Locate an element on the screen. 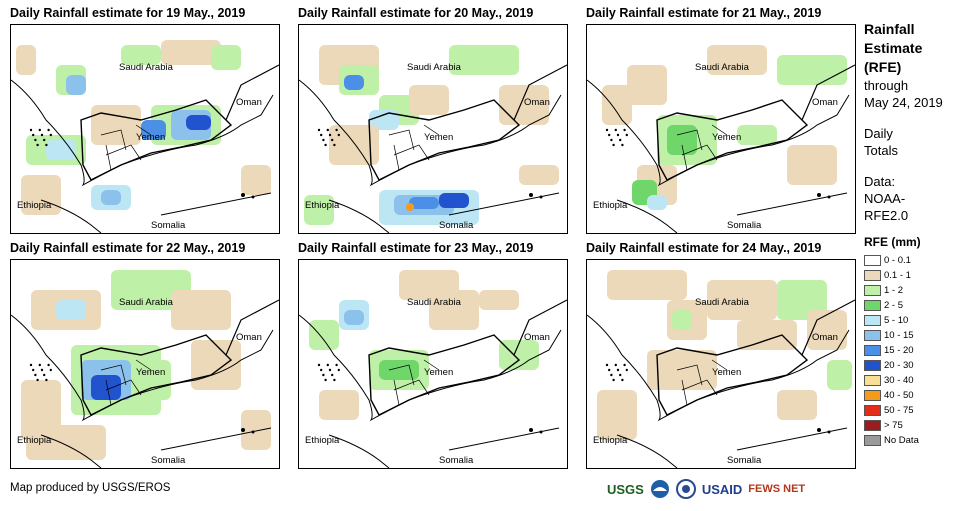 The height and width of the screenshot is (511, 967). noaa-logo-icon is located at coordinates (659, 489).